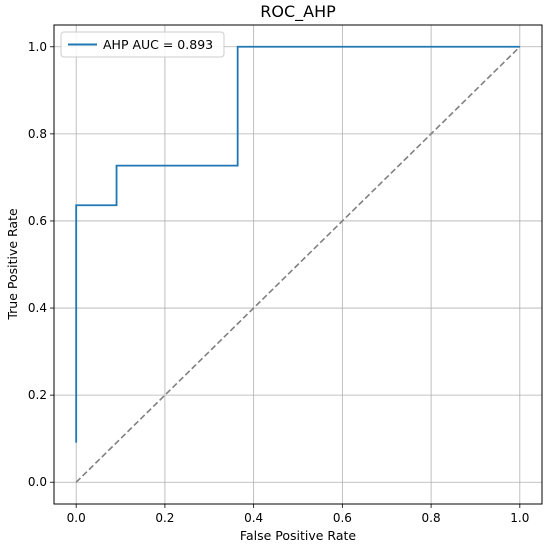 This screenshot has width=550, height=545. Describe the element at coordinates (37, 482) in the screenshot. I see `y-tick-label: 0.0` at that location.